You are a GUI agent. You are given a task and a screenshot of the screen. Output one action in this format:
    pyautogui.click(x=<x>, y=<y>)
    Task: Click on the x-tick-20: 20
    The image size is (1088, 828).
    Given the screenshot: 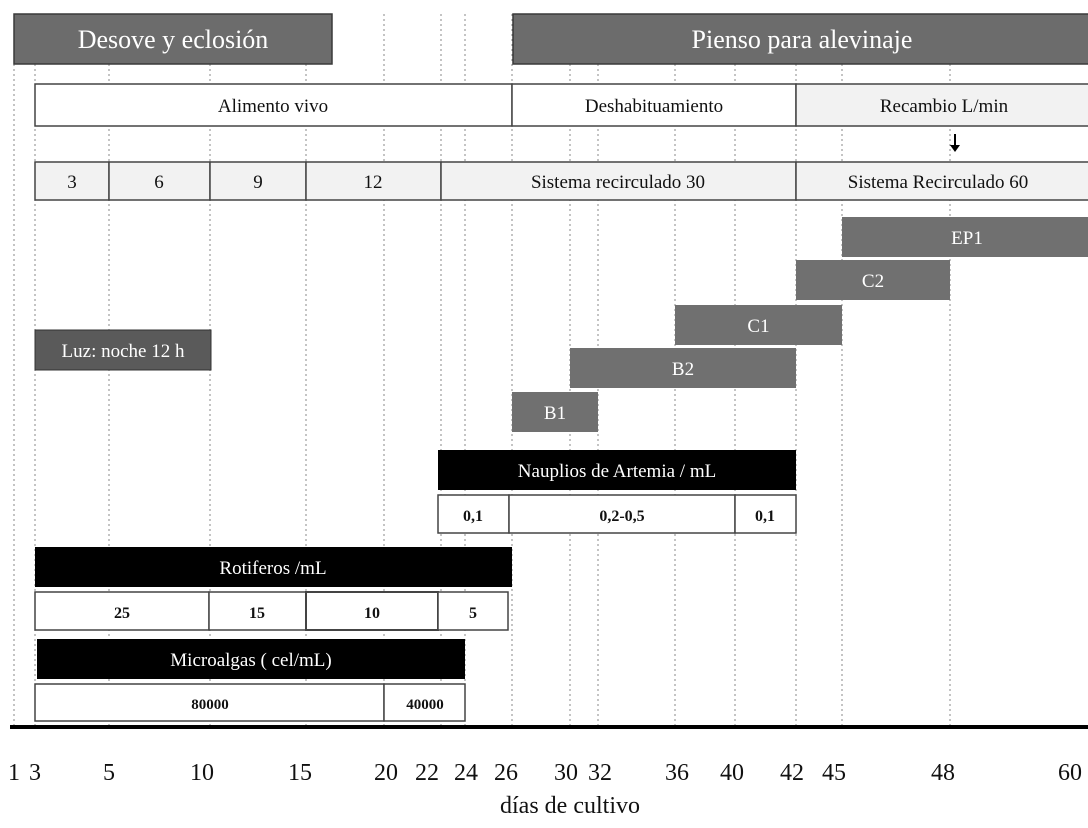 What is the action you would take?
    pyautogui.click(x=386, y=773)
    